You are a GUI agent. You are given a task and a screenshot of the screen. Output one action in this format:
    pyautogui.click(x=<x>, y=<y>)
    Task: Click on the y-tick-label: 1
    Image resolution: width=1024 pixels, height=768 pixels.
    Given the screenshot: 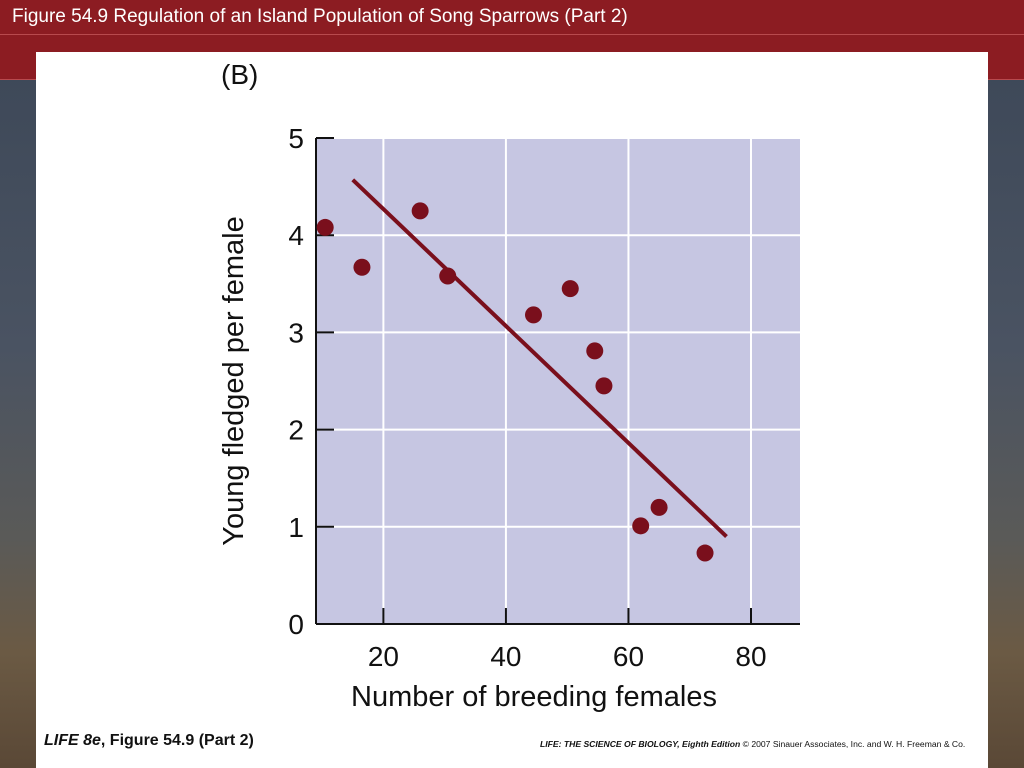 What is the action you would take?
    pyautogui.click(x=296, y=527)
    